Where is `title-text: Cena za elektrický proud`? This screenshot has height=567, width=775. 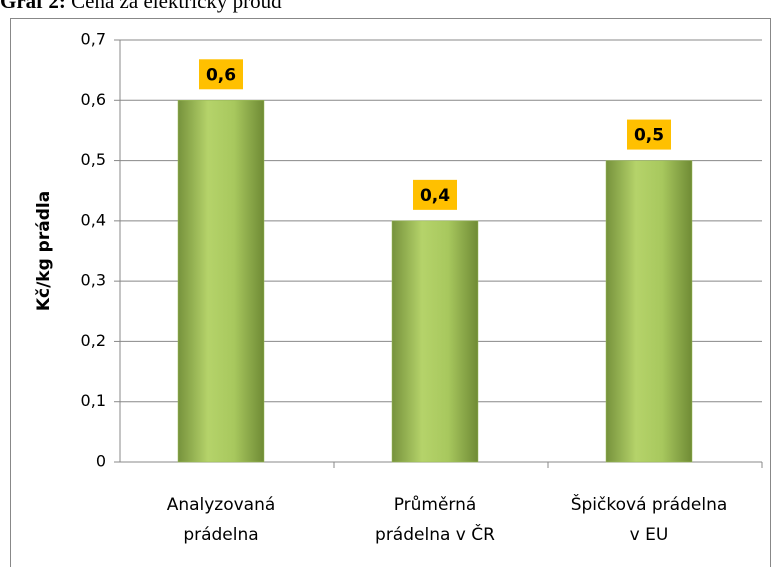
title-text: Cena za elektrický proud is located at coordinates (176, 6).